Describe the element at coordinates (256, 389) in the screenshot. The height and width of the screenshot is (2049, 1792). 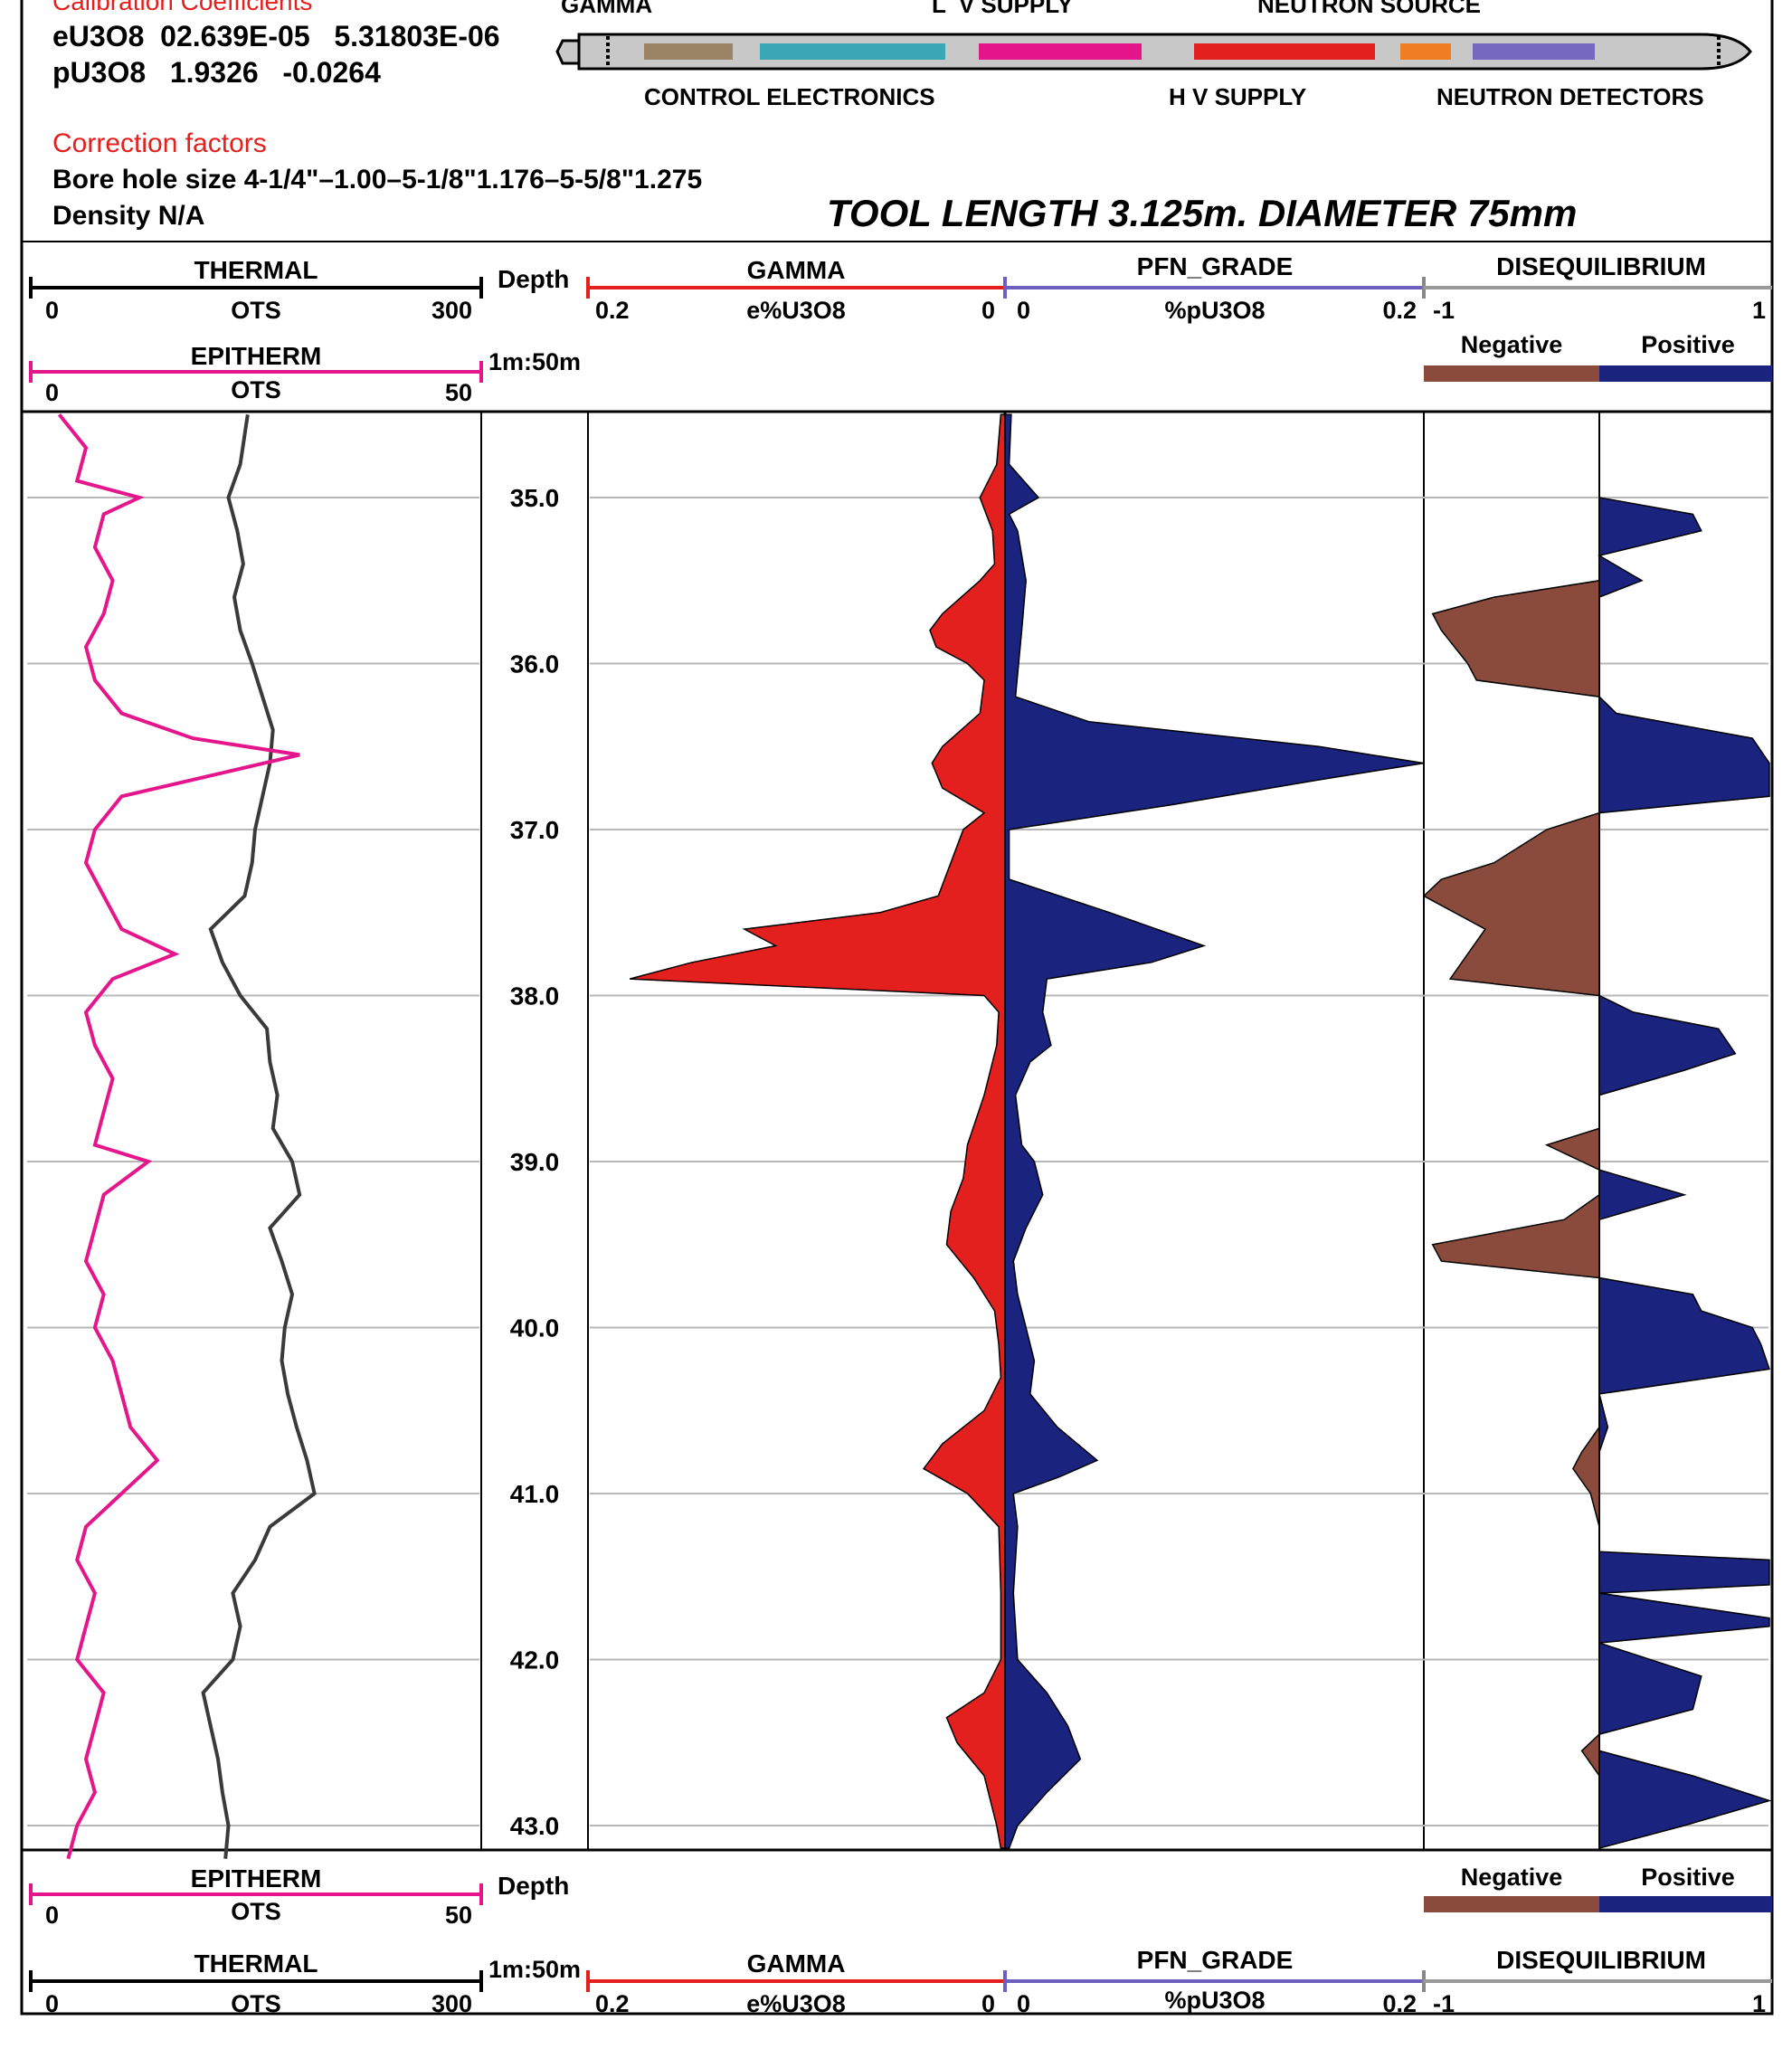
I see `epitherm-unit: OTS` at that location.